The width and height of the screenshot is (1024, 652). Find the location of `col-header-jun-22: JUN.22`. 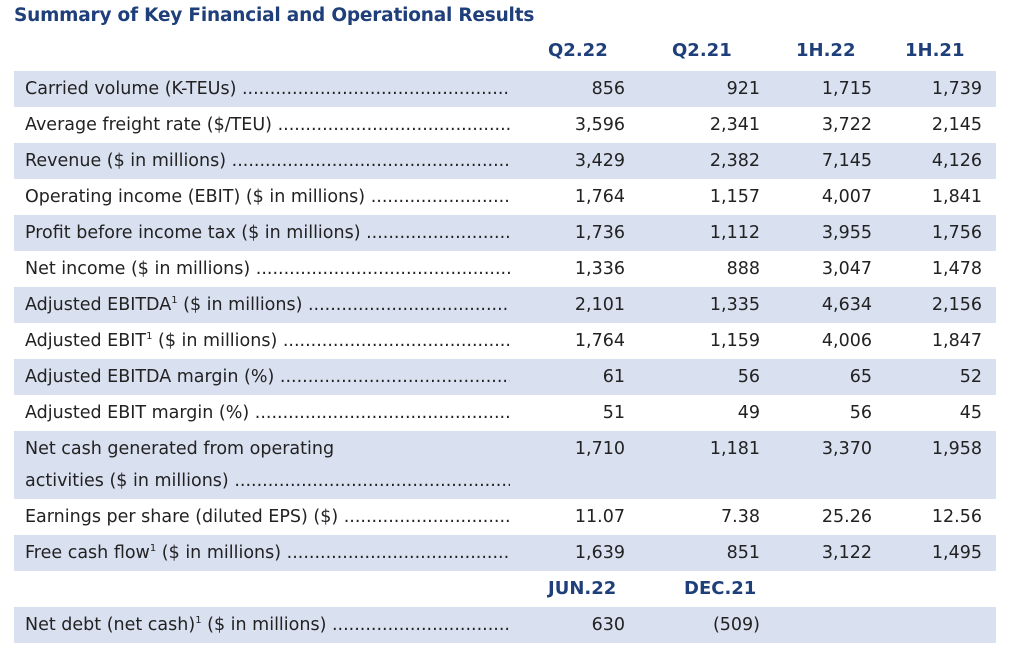

col-header-jun-22: JUN.22 is located at coordinates (582, 588).